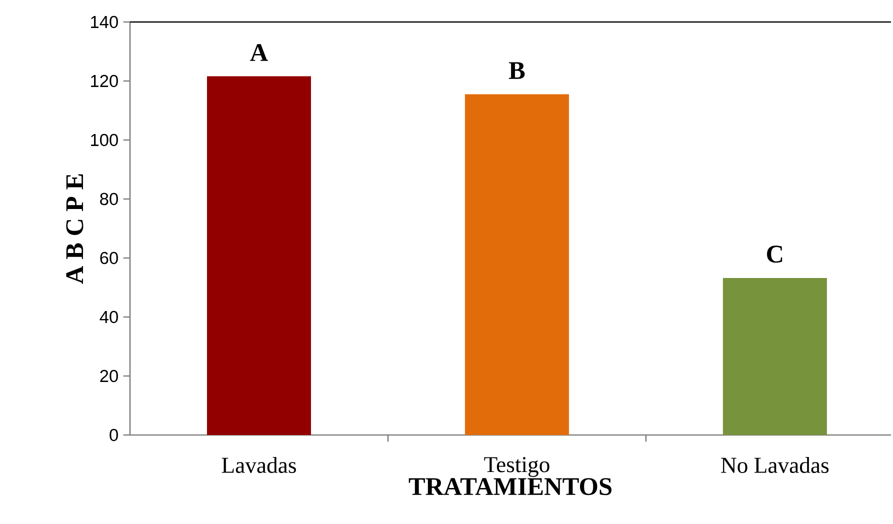 This screenshot has width=893, height=524. Describe the element at coordinates (517, 467) in the screenshot. I see `x-tick-label: Testigo` at that location.